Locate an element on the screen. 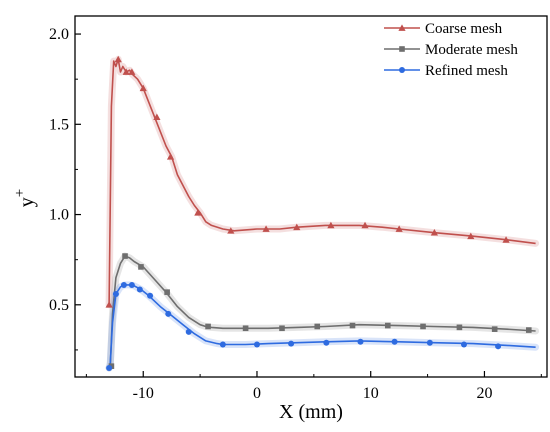 This screenshot has height=432, width=550. legend-label: Coarse mesh is located at coordinates (464, 29).